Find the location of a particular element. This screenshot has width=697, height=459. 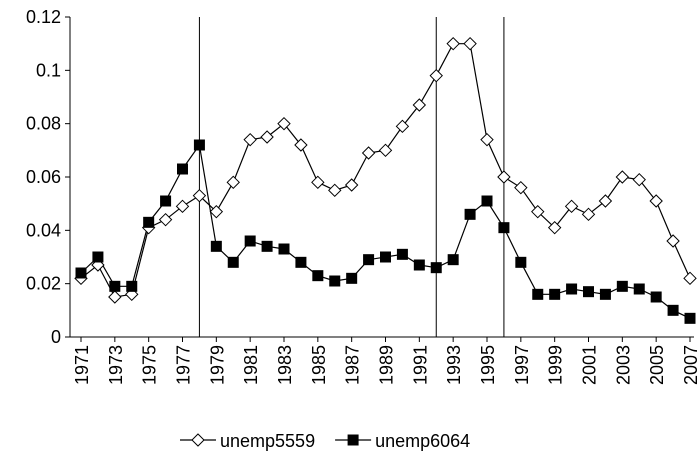

x-tick-label: 1997 is located at coordinates (522, 365).